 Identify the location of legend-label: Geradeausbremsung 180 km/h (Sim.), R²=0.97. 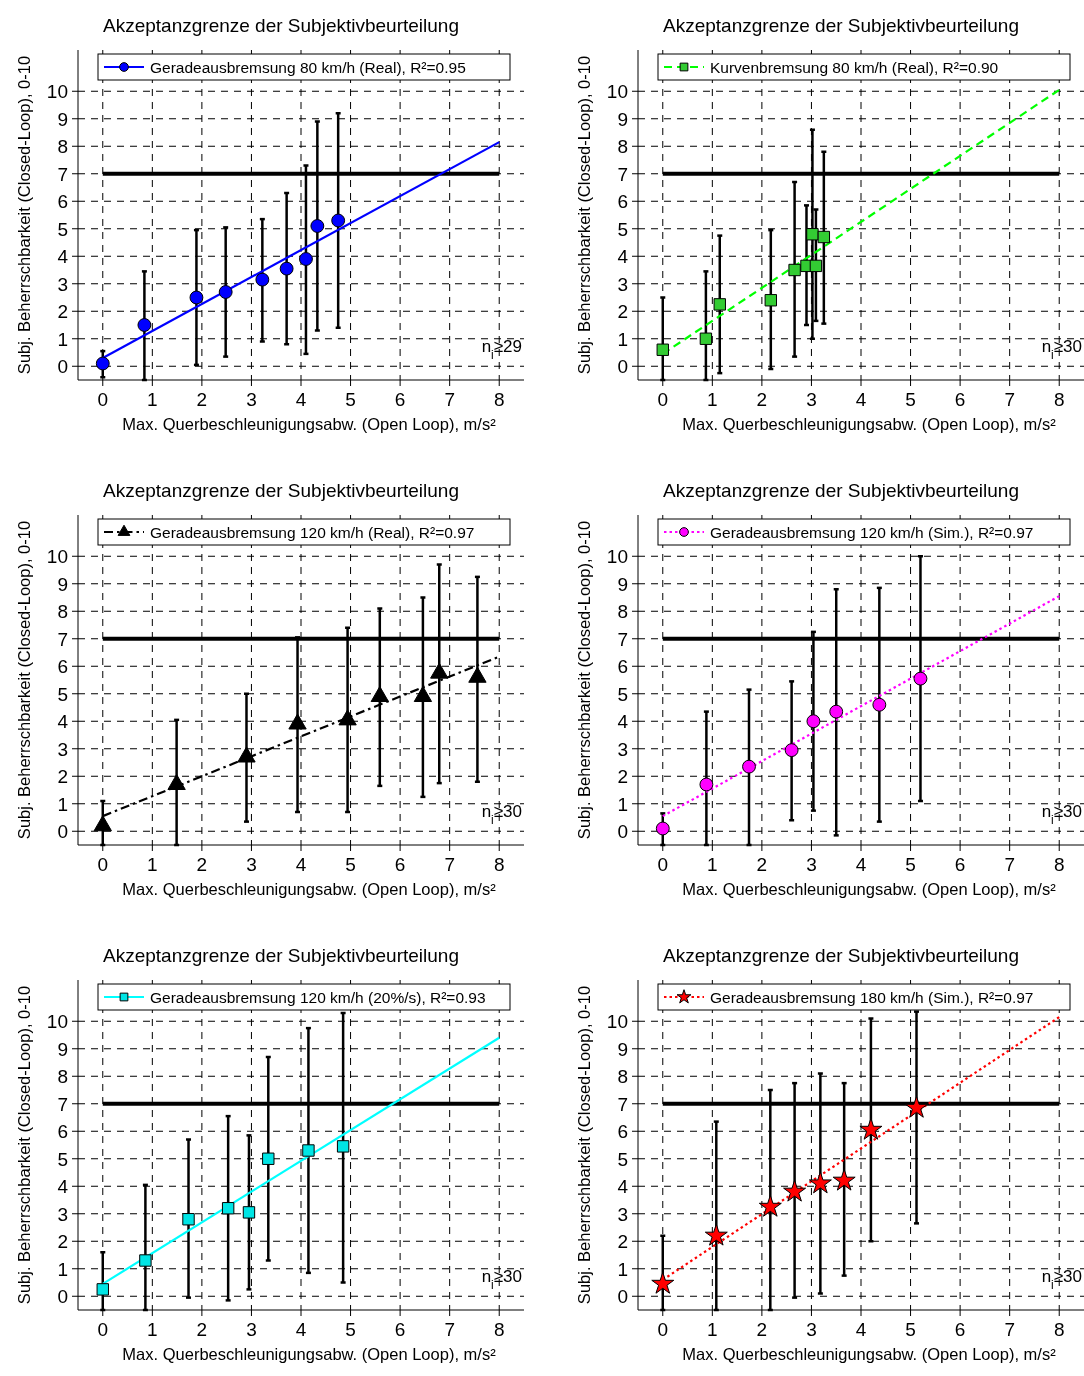
(872, 997).